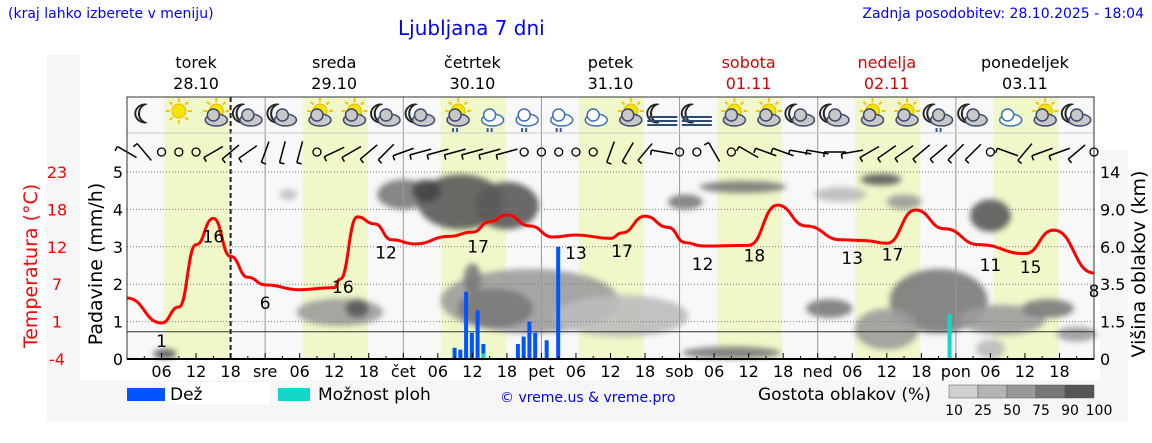 The height and width of the screenshot is (443, 1152). I want to click on daylight-band, so click(749, 228).